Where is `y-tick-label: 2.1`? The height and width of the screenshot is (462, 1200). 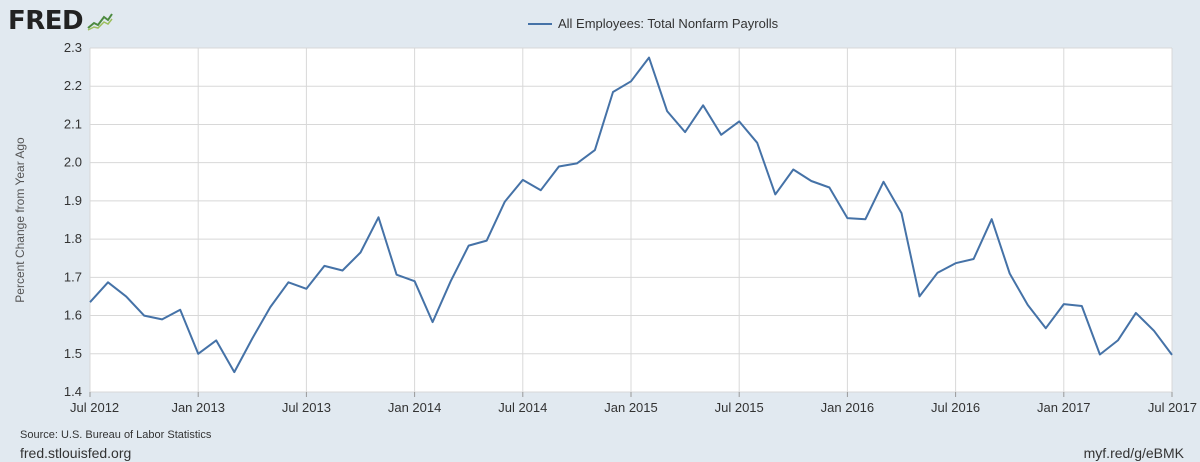
y-tick-label: 2.1 is located at coordinates (73, 123).